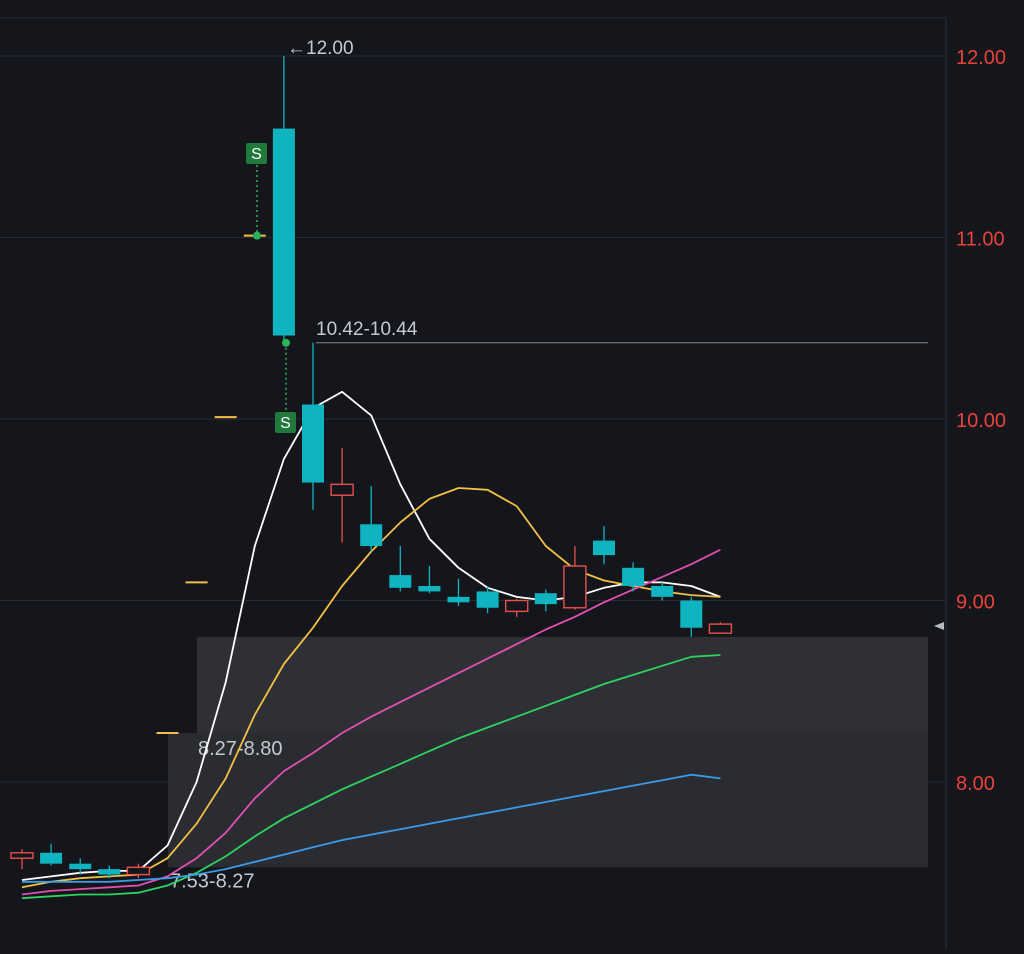  Describe the element at coordinates (367, 329) in the screenshot. I see `annotation-label: 10.42-10.44` at that location.